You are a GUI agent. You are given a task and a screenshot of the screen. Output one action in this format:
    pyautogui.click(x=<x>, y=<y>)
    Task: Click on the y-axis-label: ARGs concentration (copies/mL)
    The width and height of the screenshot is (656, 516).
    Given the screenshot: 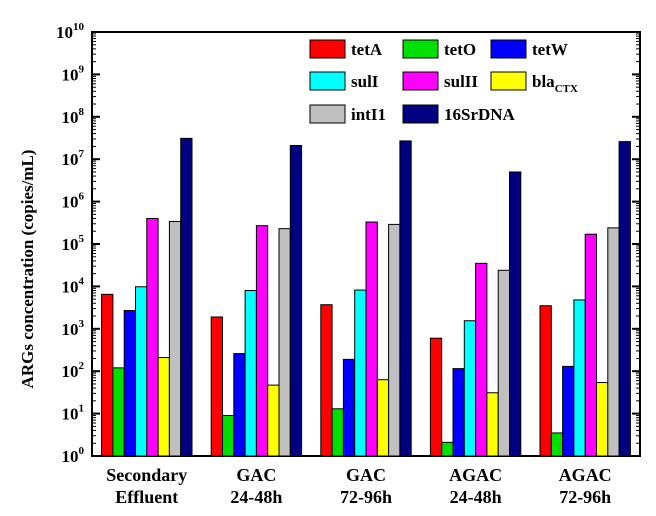 What is the action you would take?
    pyautogui.click(x=27, y=269)
    